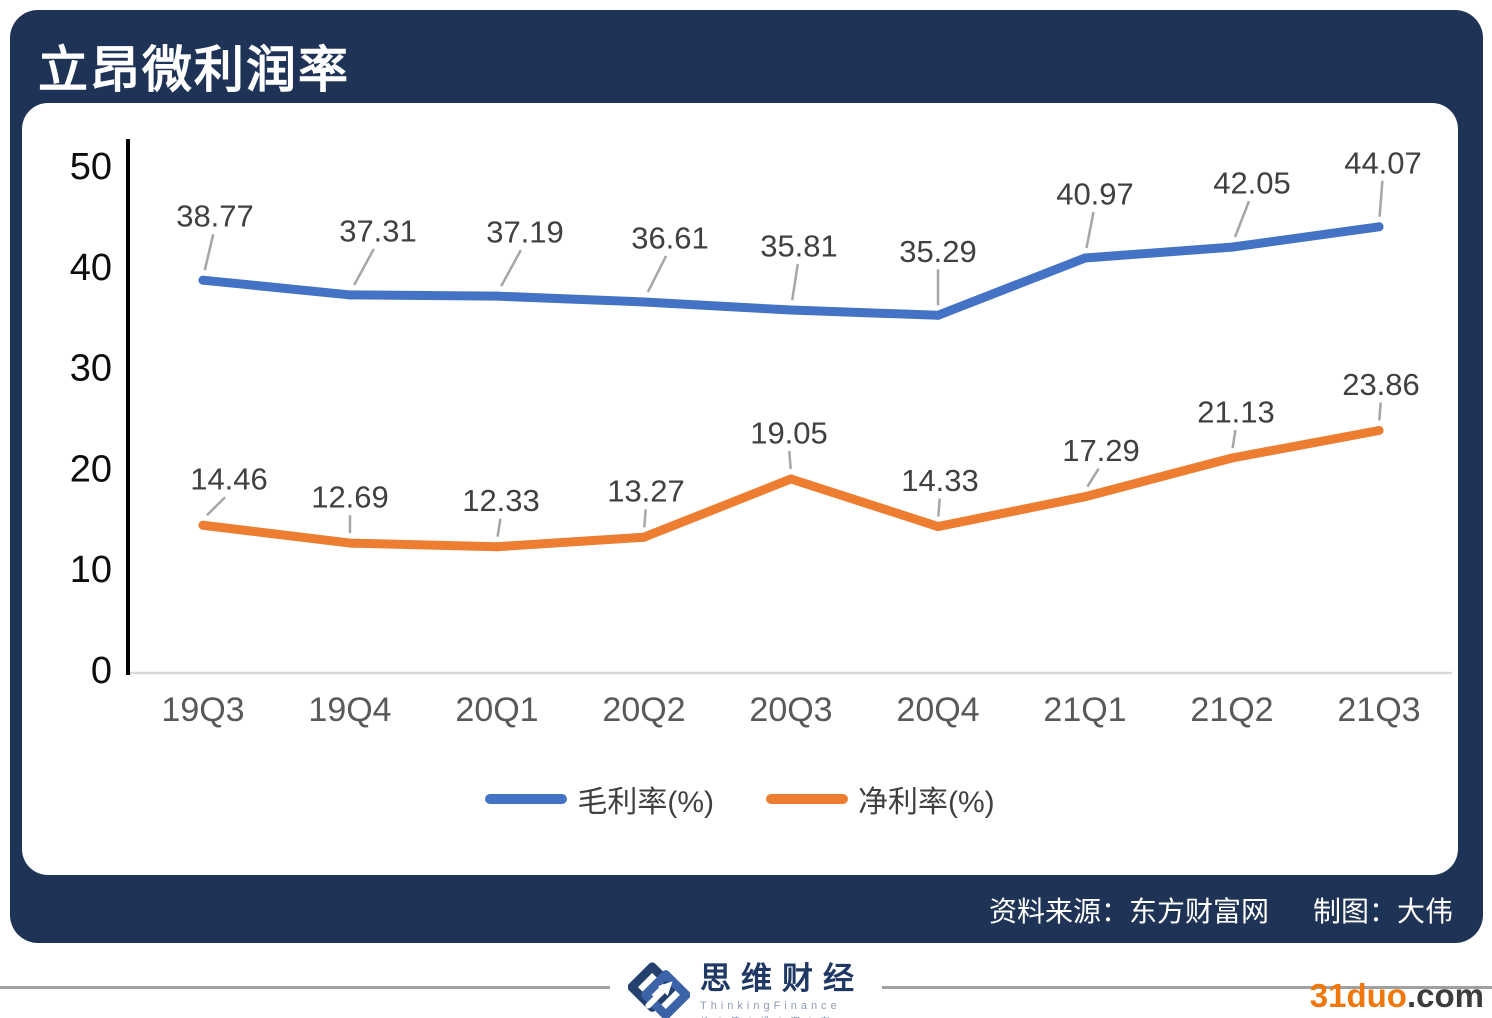 The image size is (1492, 1018). I want to click on data-label: 19.05, so click(789, 432).